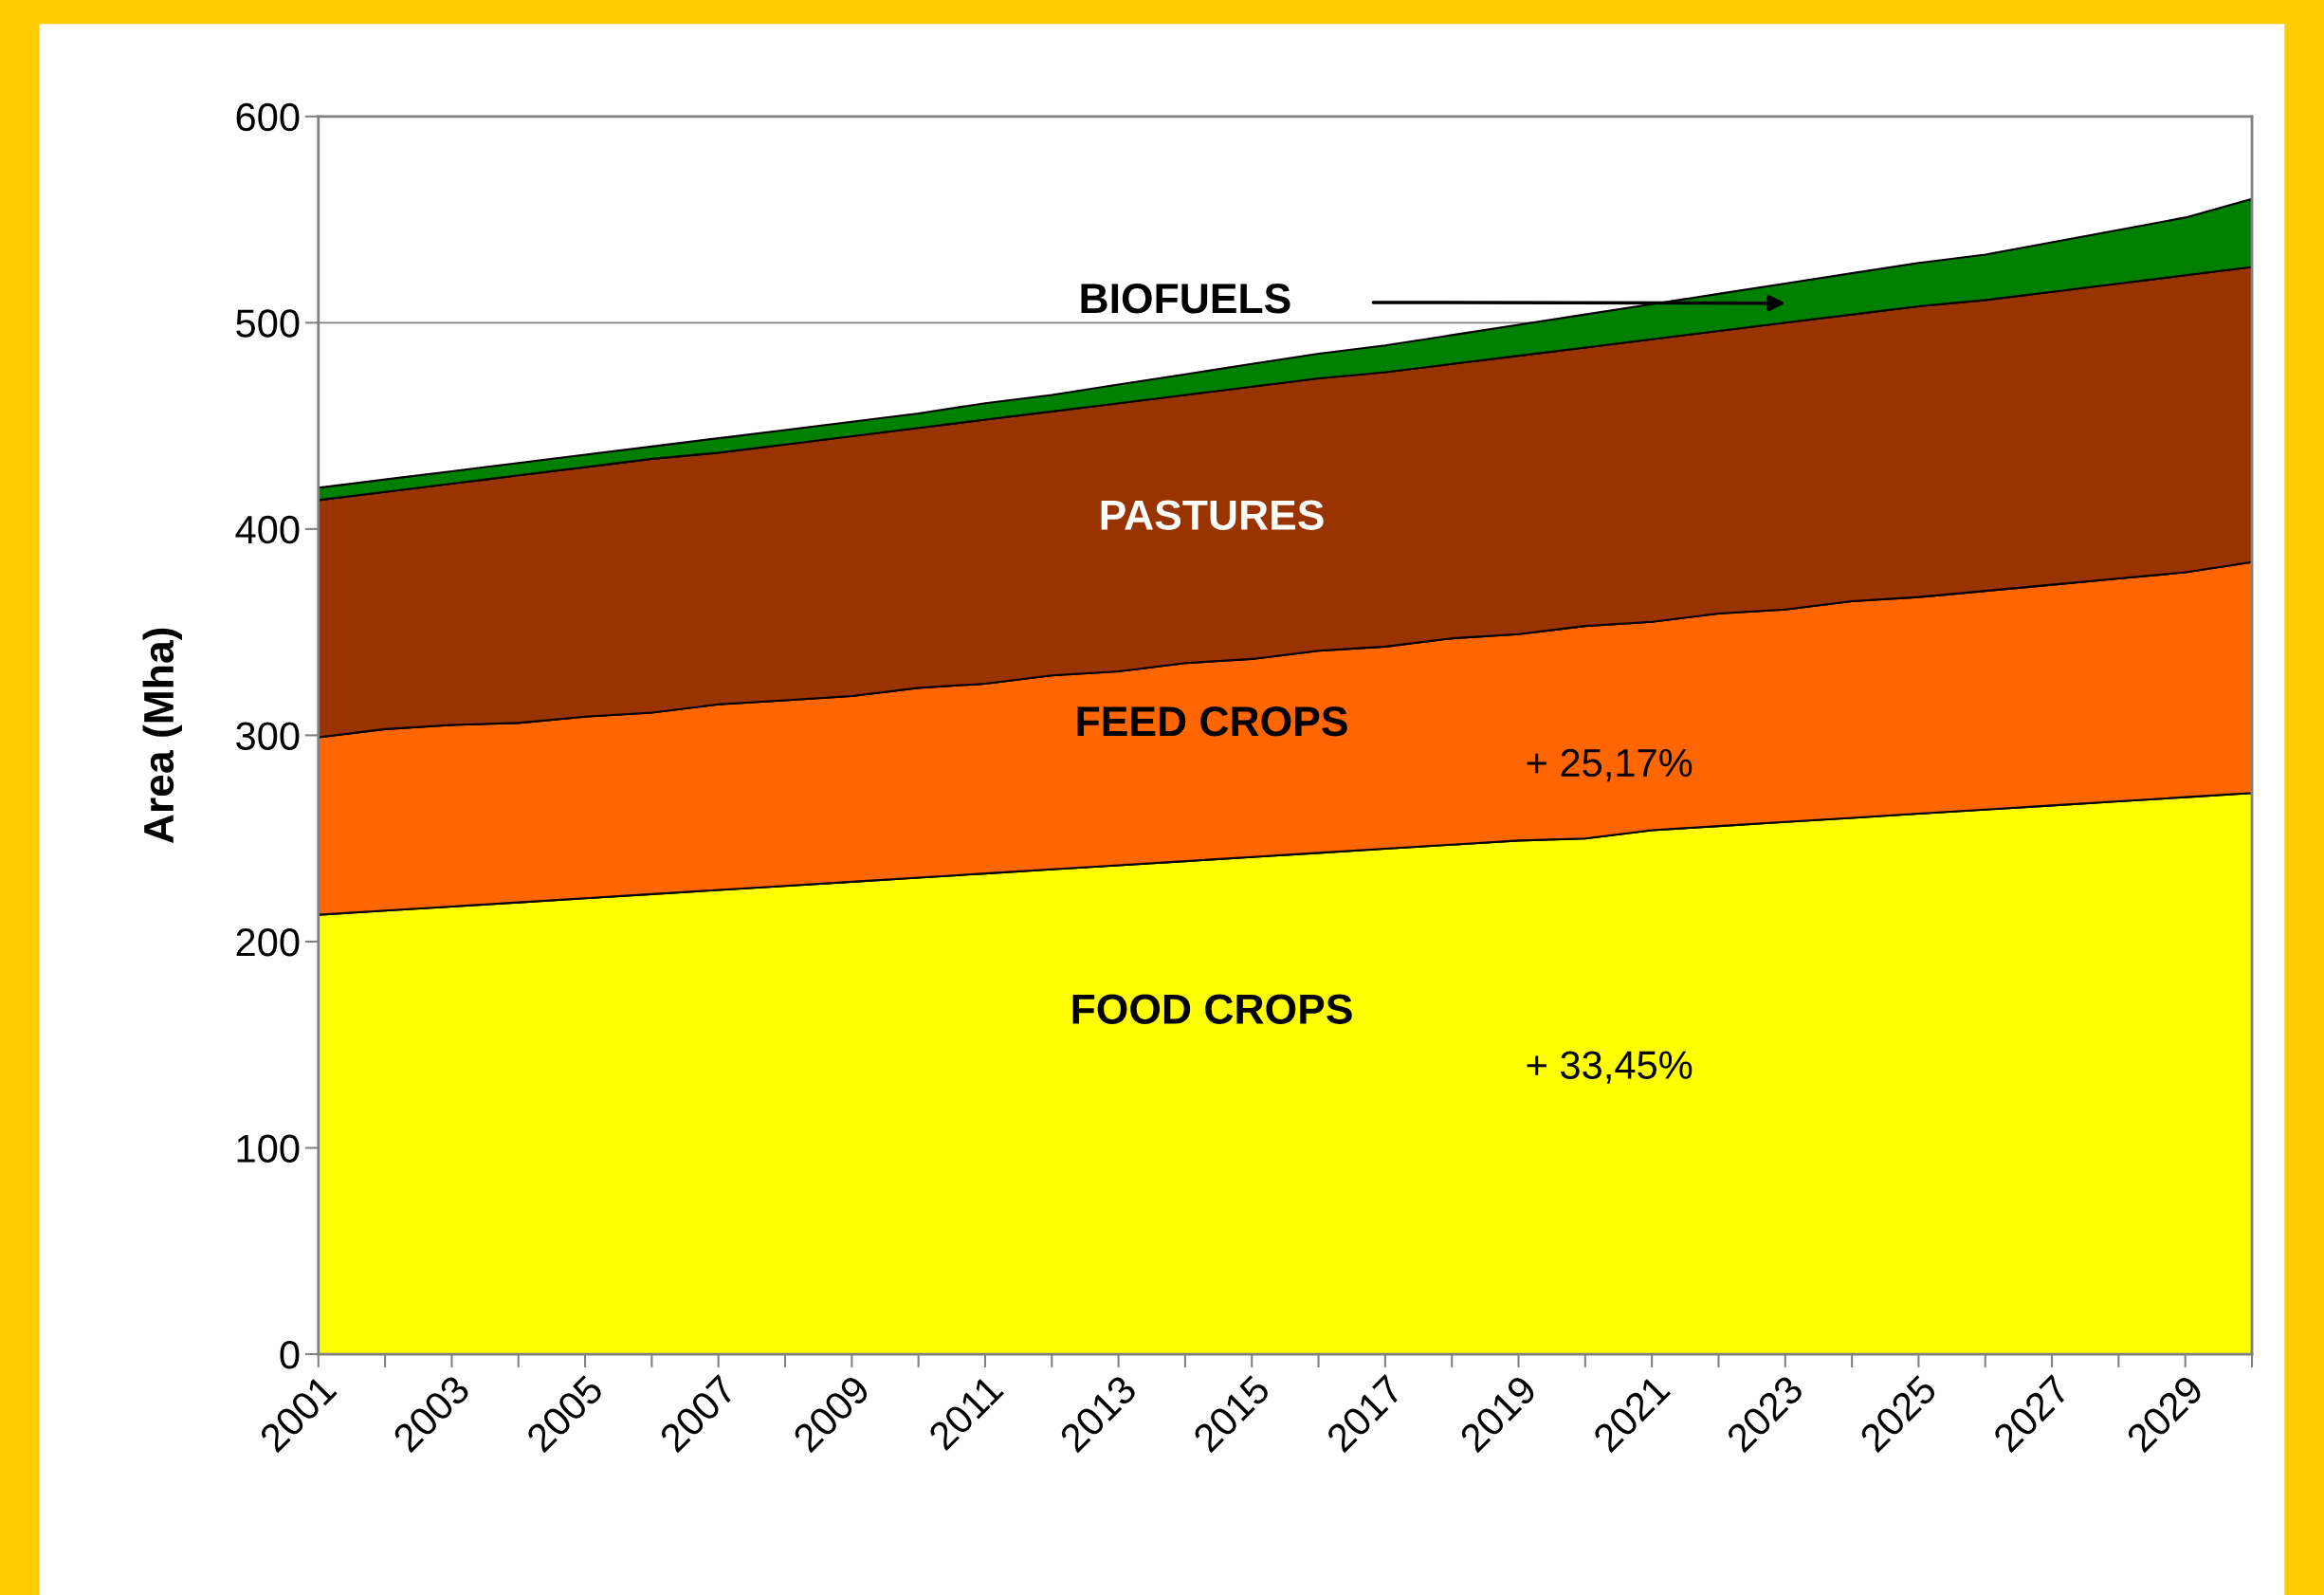  Describe the element at coordinates (290, 1355) in the screenshot. I see `y-tick-label: 0` at that location.